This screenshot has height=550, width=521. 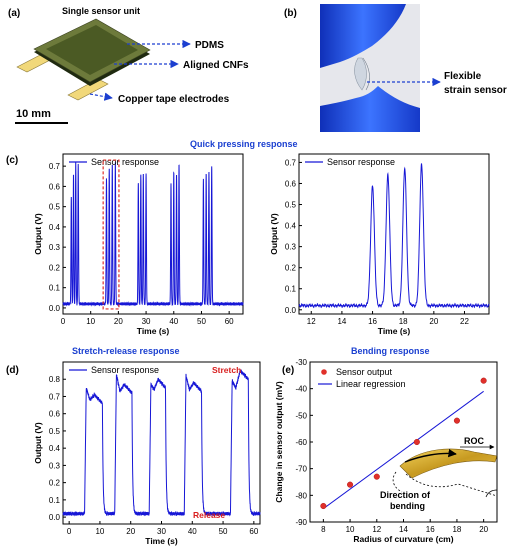 What do you see at coordinates (244, 144) in the screenshot?
I see `quick-pressing-title: Quick pressing response` at bounding box center [244, 144].